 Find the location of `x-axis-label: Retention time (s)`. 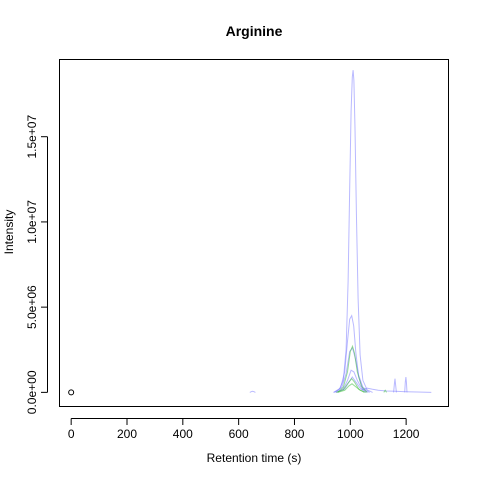

x-axis-label: Retention time (s) is located at coordinates (254, 458).